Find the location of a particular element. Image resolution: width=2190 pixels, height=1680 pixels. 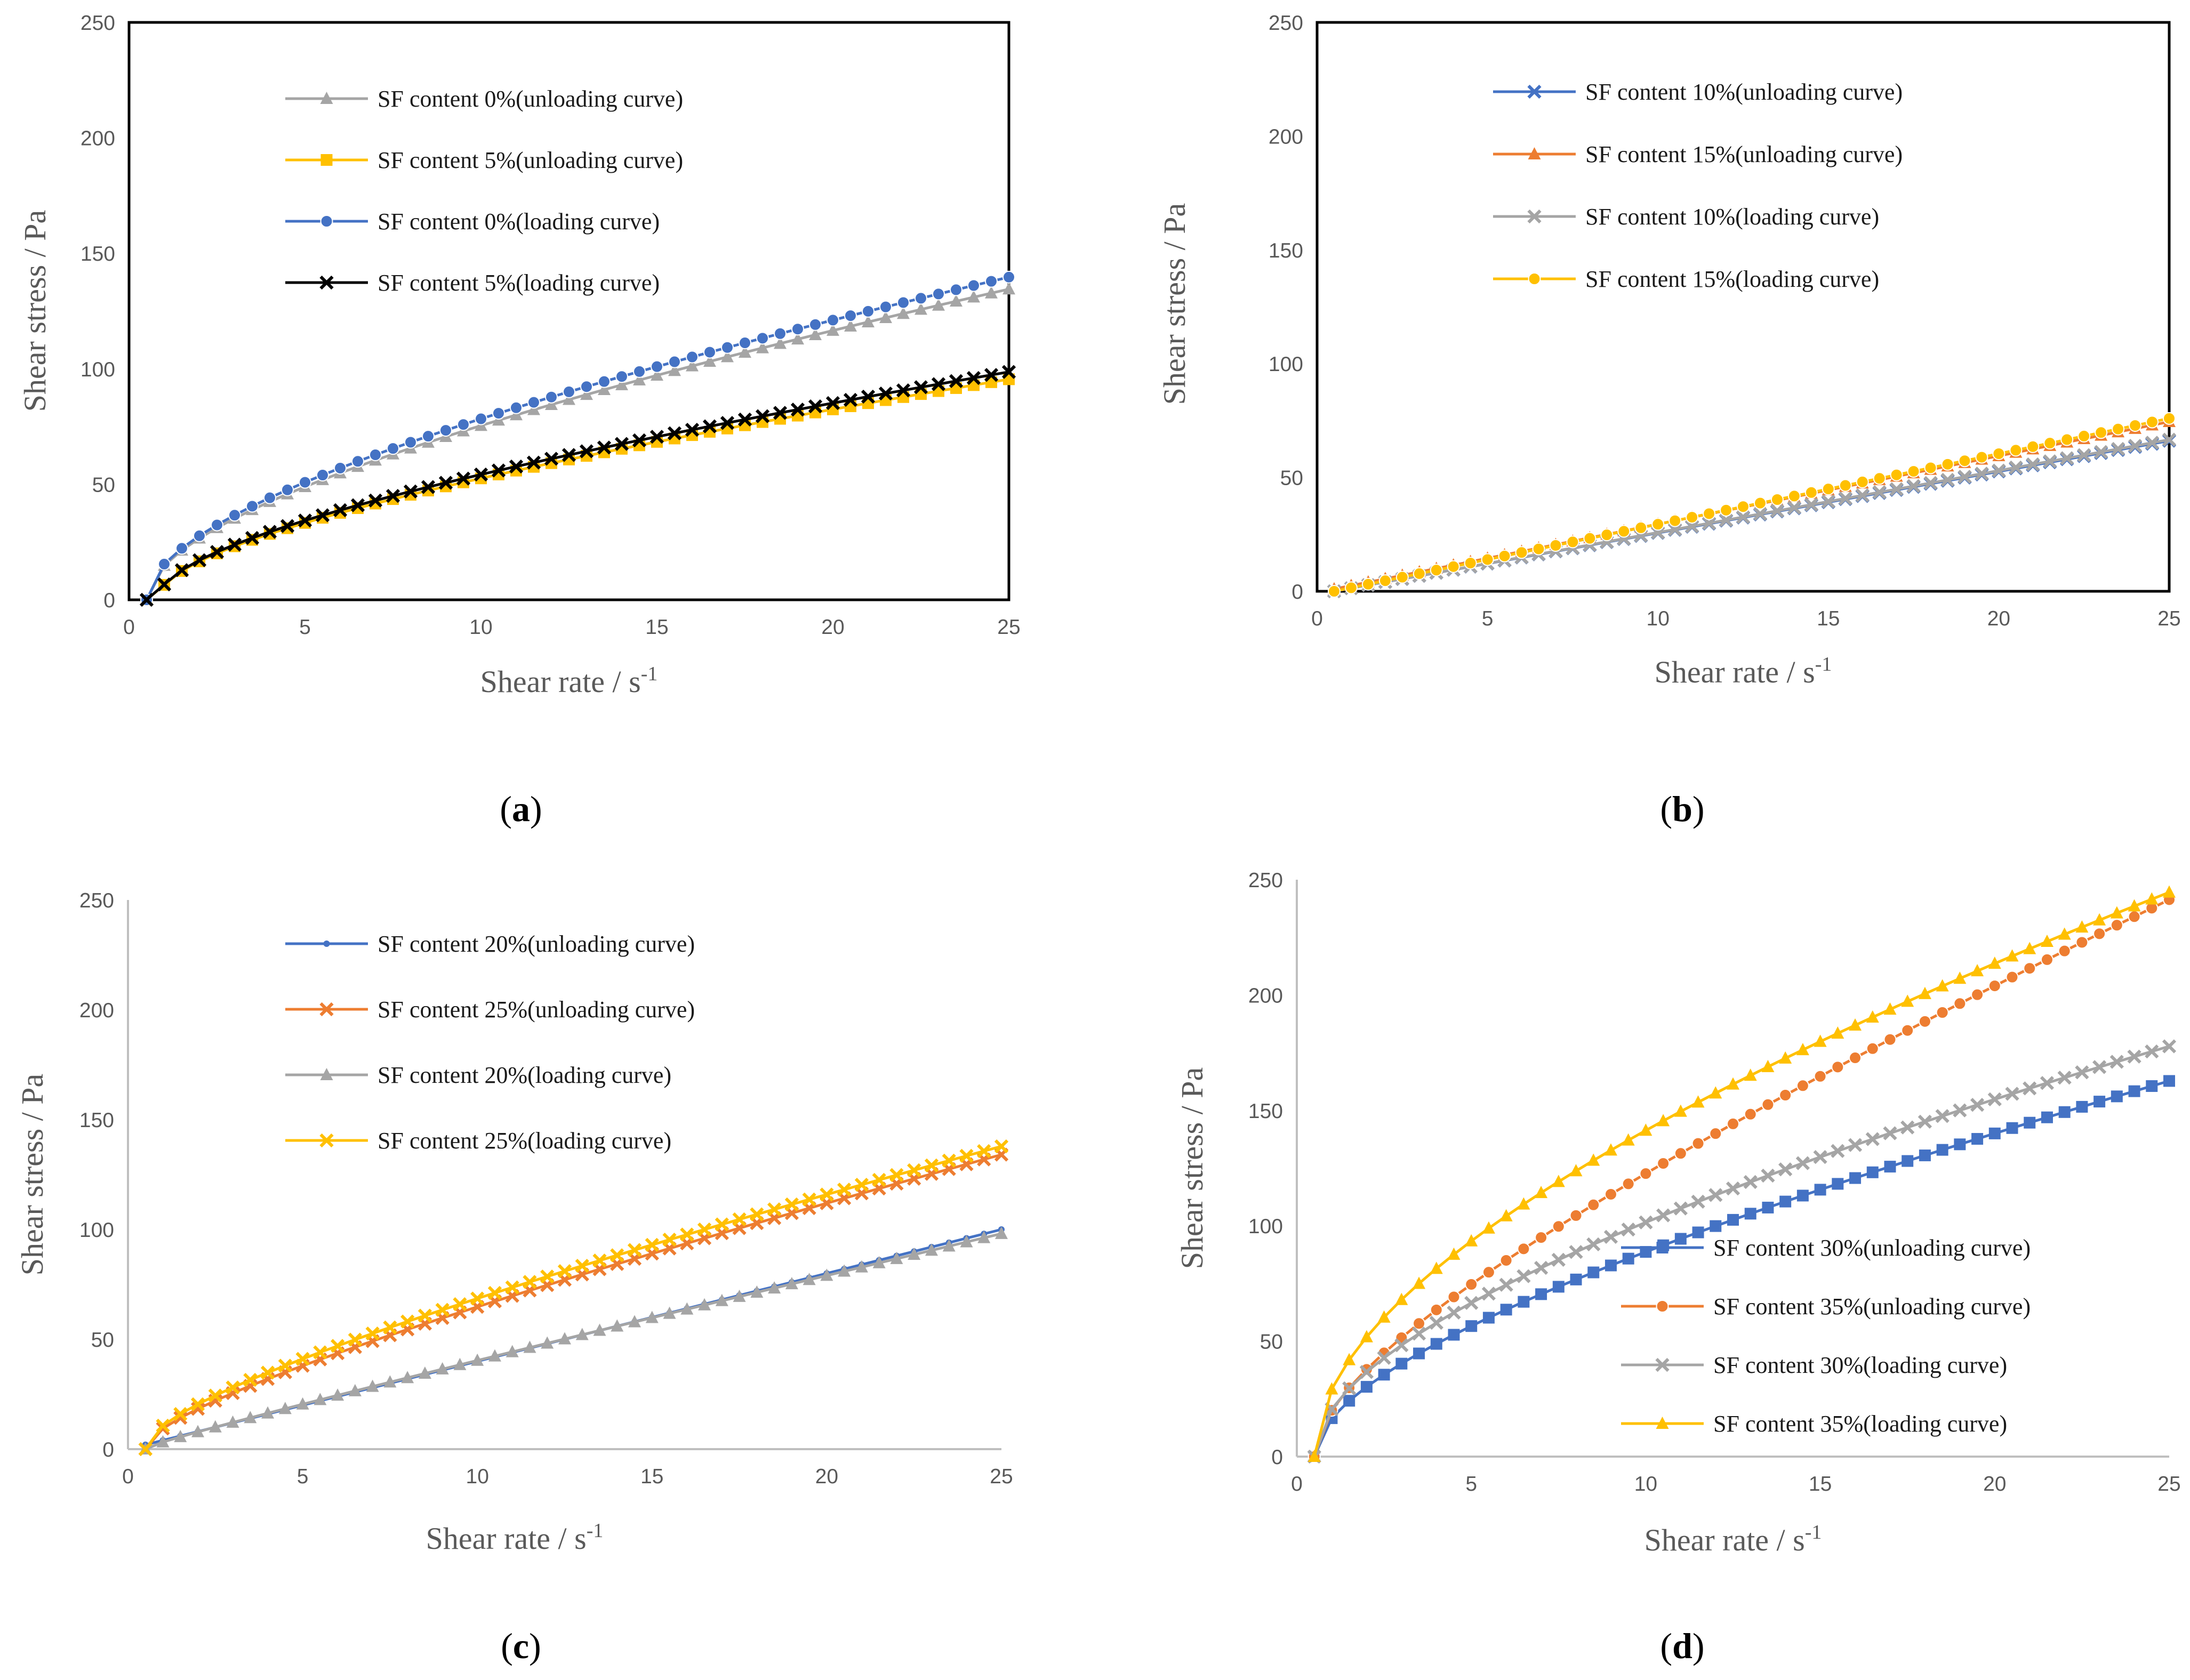

legend-item: SF content 10%(loading curve) is located at coordinates (1686, 217).